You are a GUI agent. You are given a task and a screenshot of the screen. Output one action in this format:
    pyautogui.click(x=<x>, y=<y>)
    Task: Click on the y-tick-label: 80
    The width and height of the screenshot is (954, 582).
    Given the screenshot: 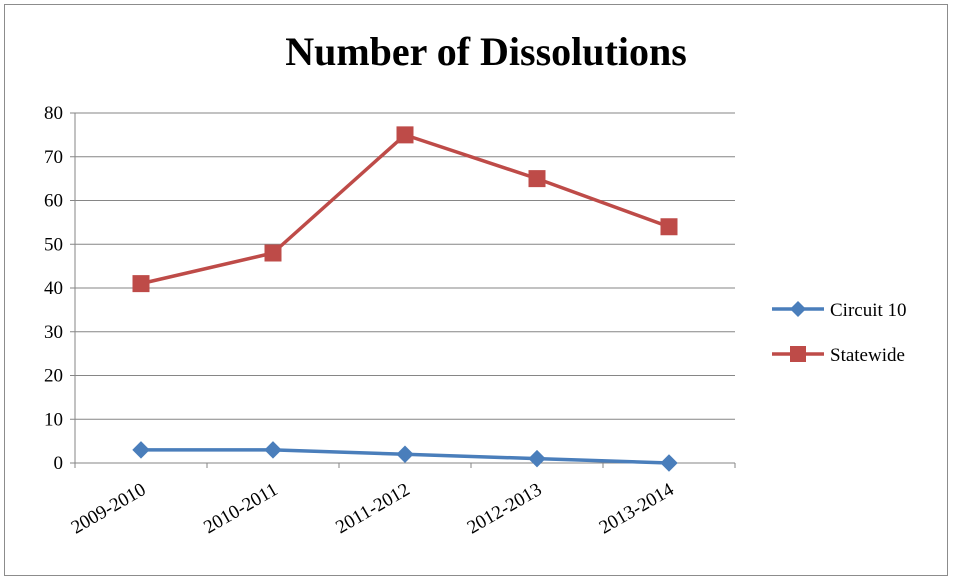 What is the action you would take?
    pyautogui.click(x=53, y=113)
    